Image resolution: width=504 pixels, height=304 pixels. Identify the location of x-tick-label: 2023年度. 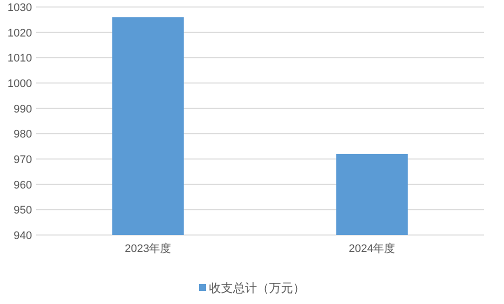
(148, 248).